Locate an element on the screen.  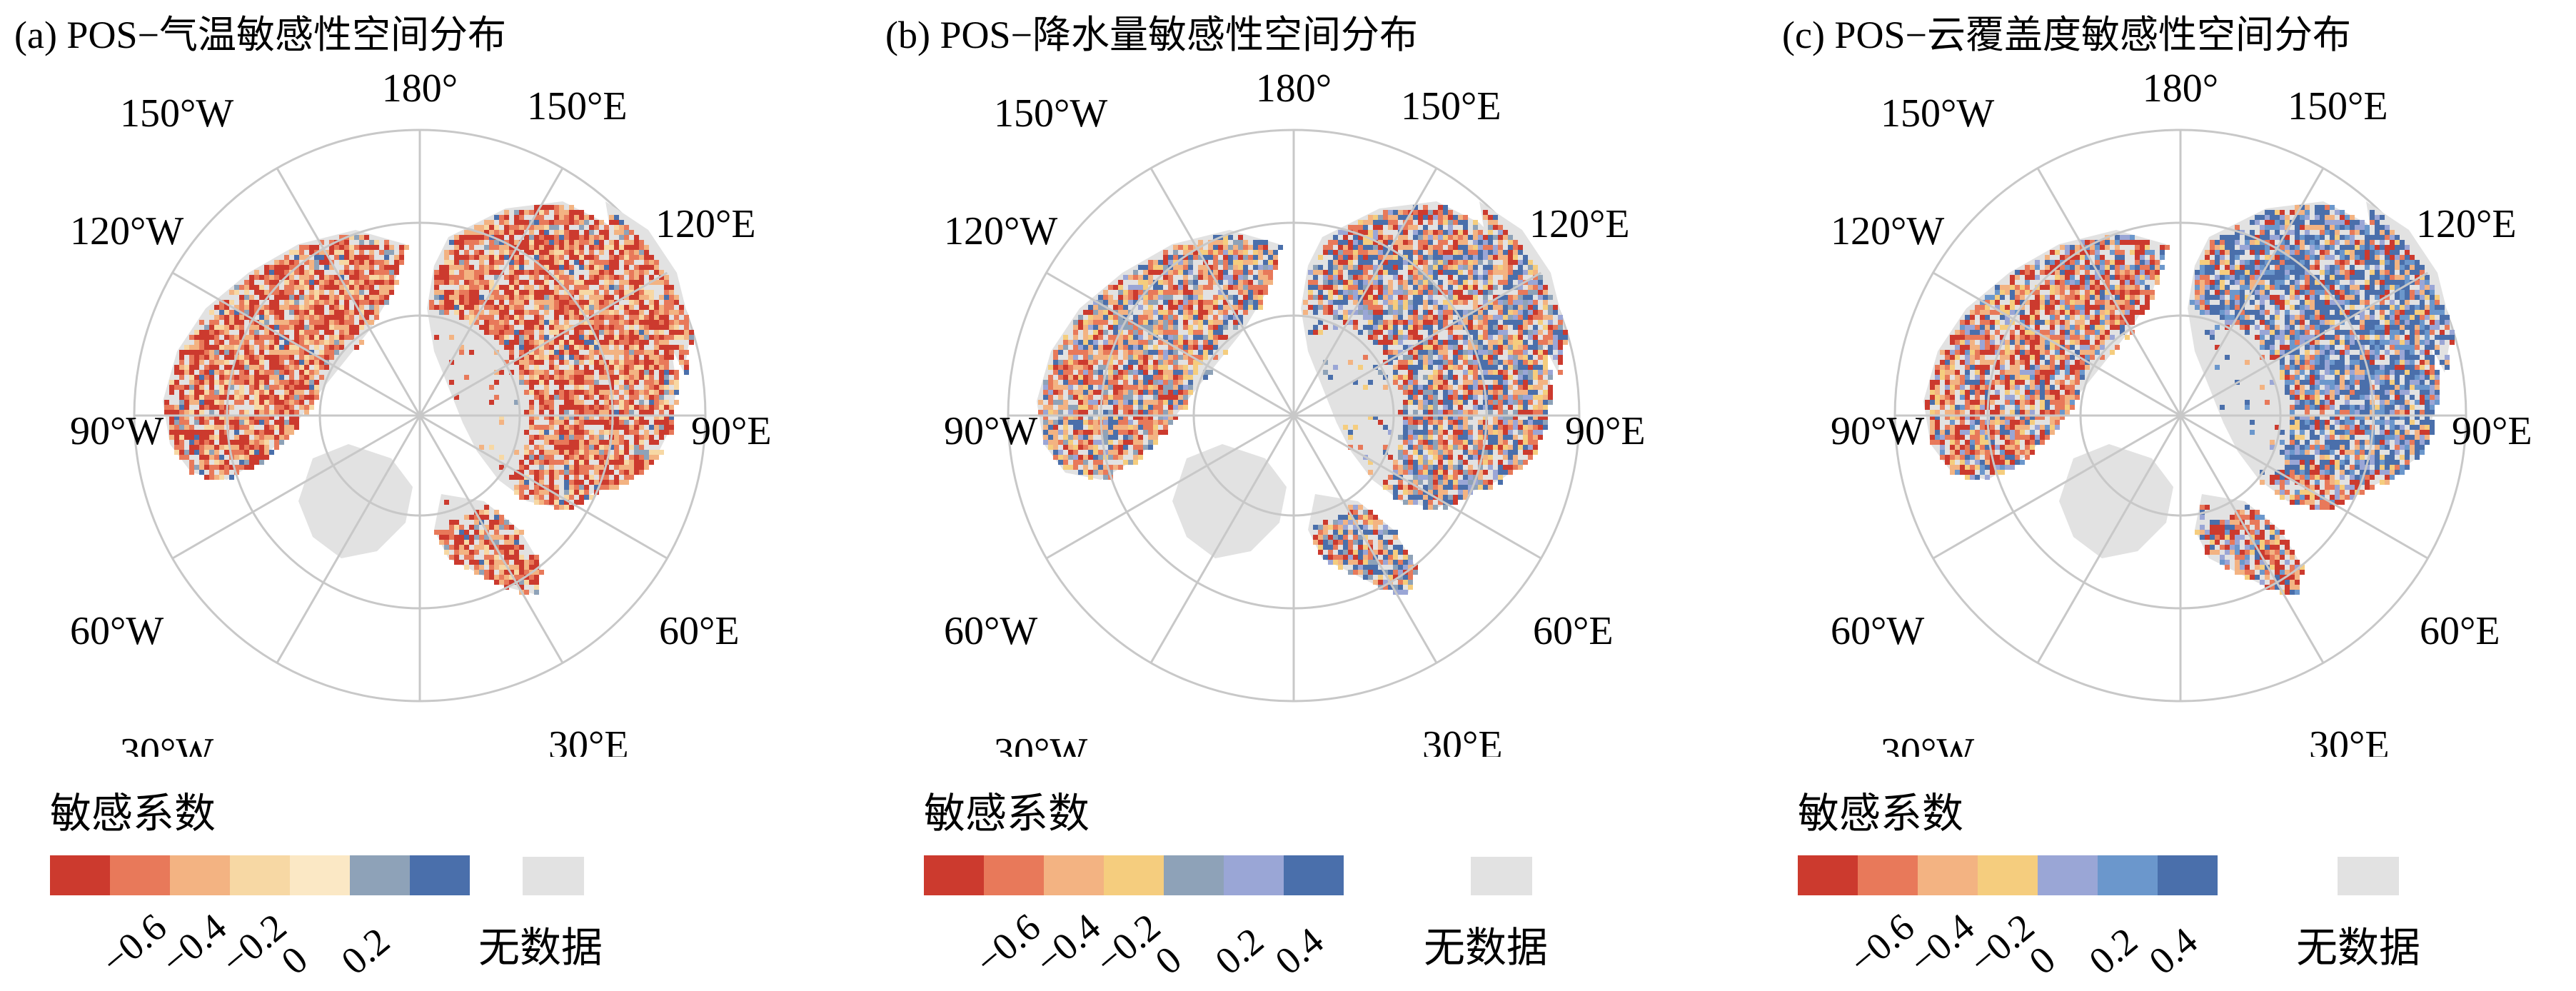
panel-b-legend-title: 敏感系数 is located at coordinates (1007, 814).